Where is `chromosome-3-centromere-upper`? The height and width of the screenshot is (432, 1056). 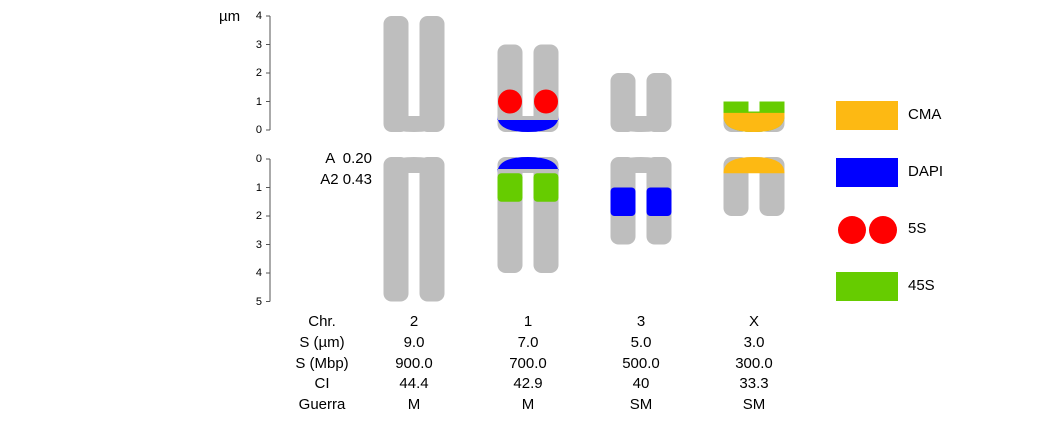 chromosome-3-centromere-upper is located at coordinates (641, 124).